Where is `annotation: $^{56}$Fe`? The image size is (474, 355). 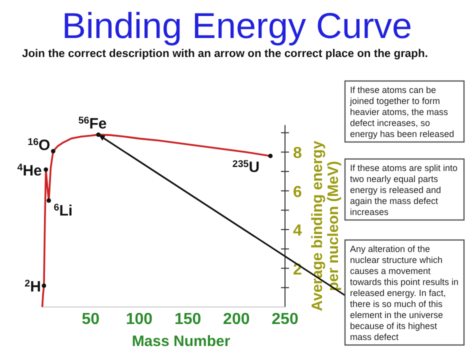 annotation: $^{56}$Fe is located at coordinates (92, 124).